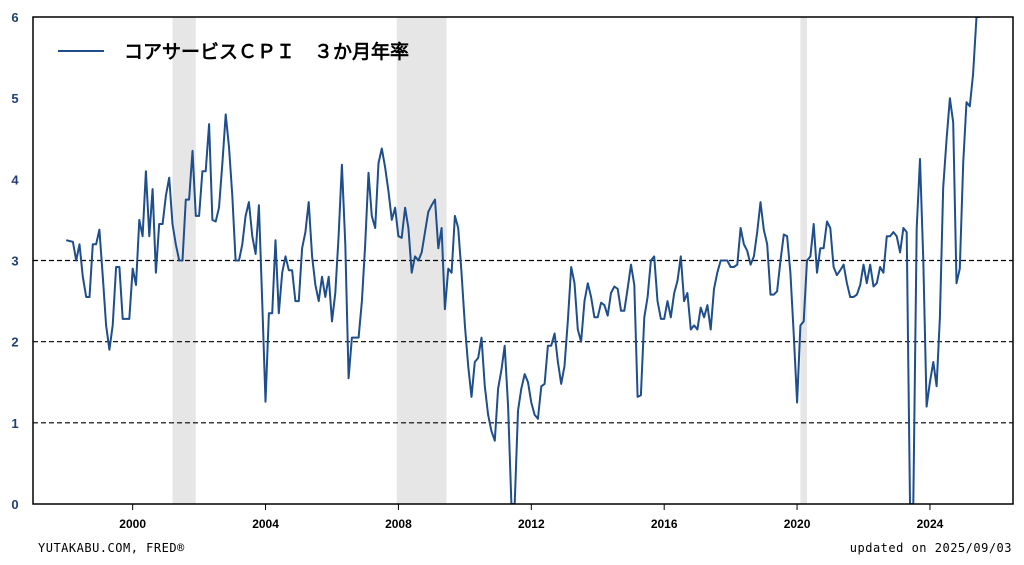 This screenshot has height=565, width=1024. I want to click on y-tick-label: 4, so click(15, 179).